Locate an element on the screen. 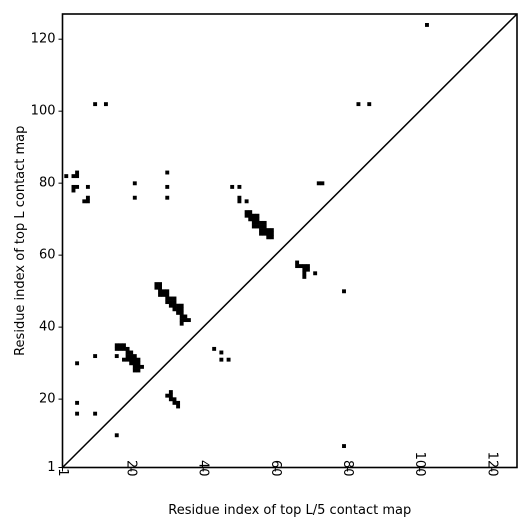 This screenshot has height=531, width=531. y-tick-label: 60 is located at coordinates (47, 255).